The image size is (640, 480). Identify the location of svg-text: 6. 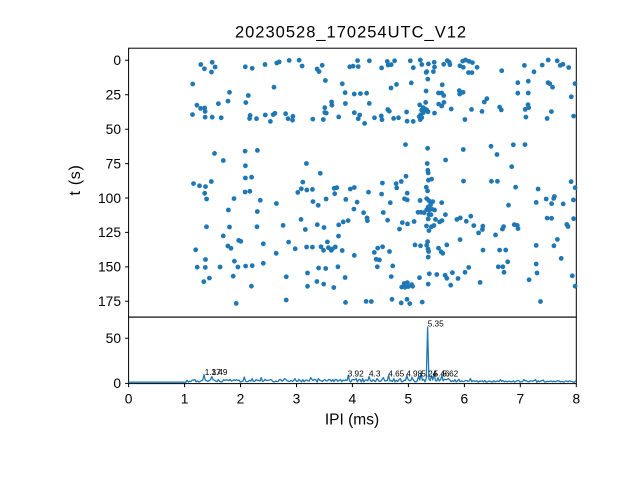
(465, 399).